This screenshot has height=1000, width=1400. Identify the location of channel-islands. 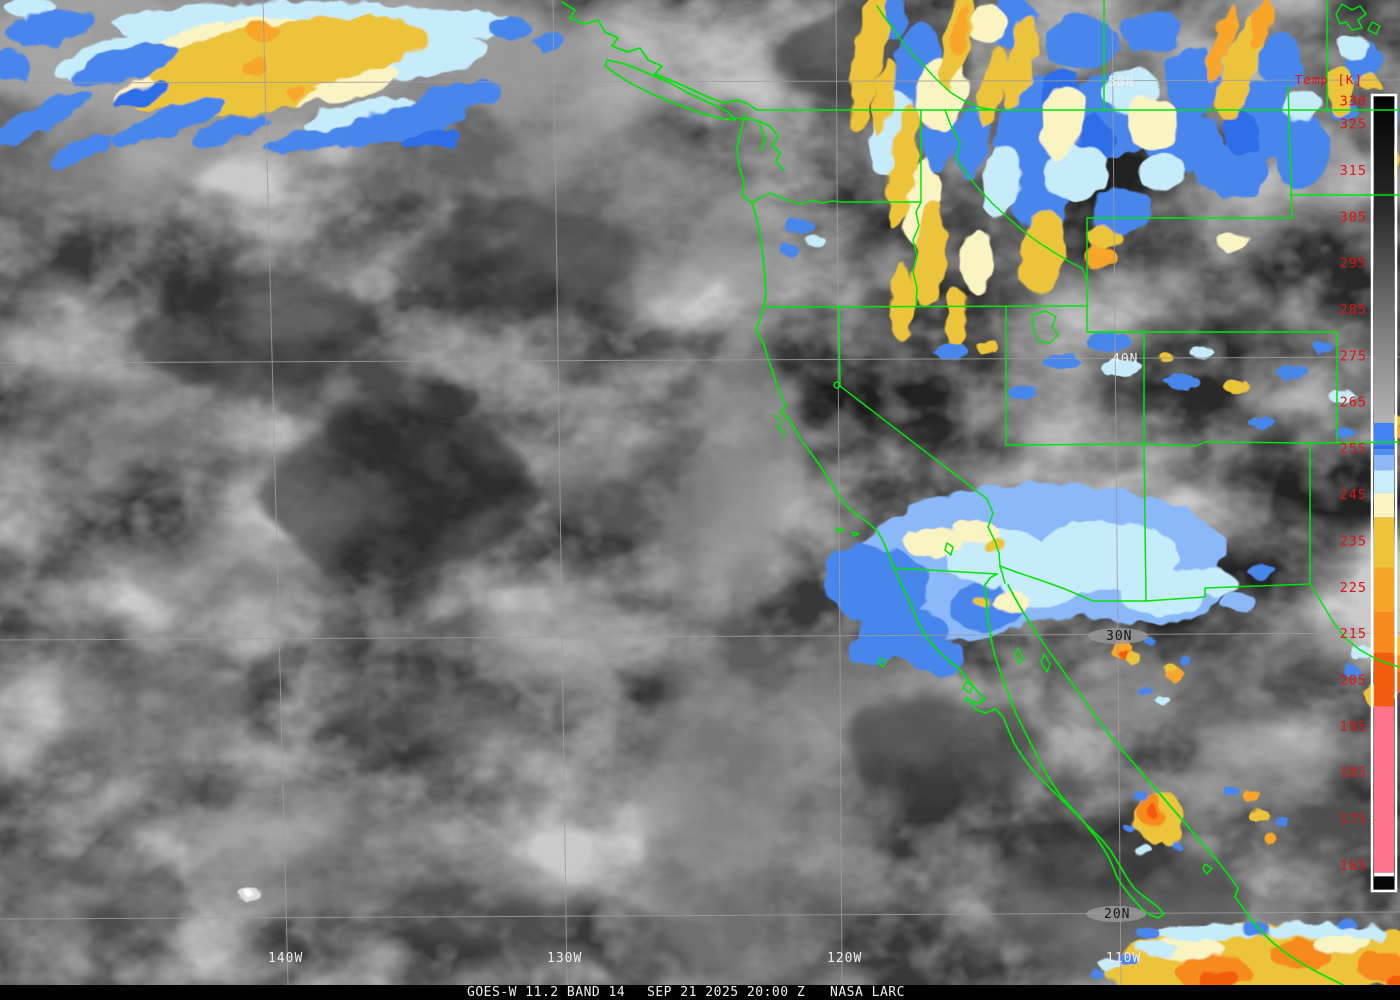
(847, 532).